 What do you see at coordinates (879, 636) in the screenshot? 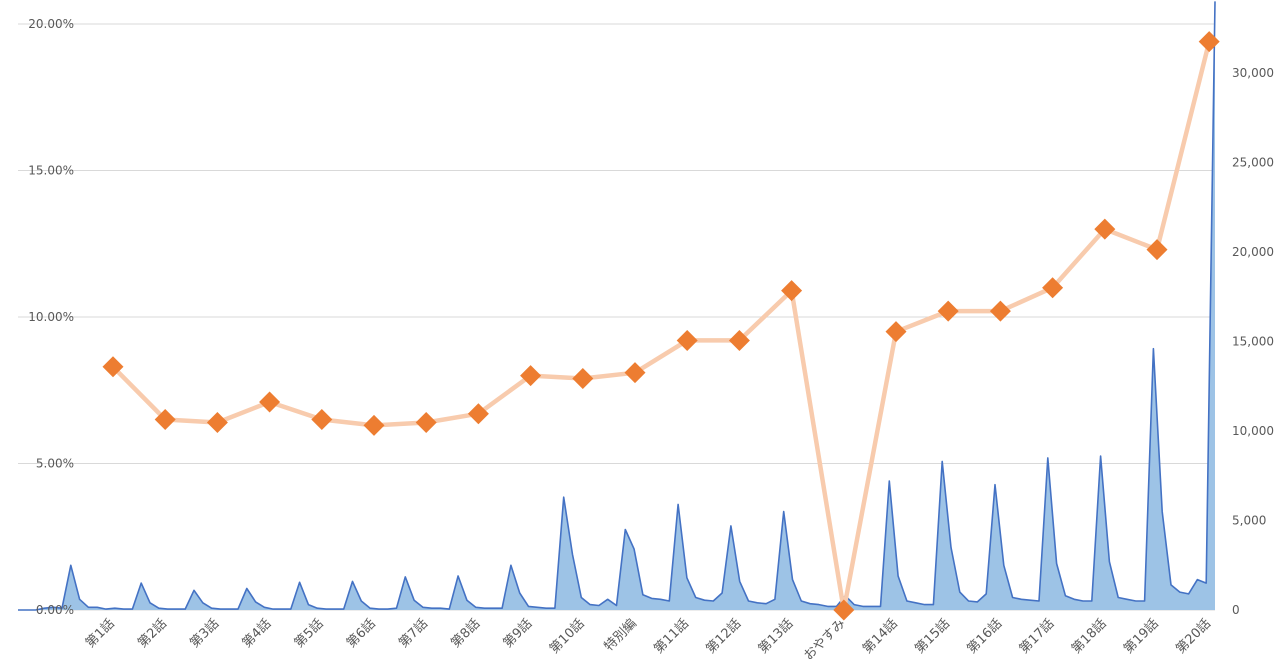
I see `x-tick-label: 第14話` at bounding box center [879, 636].